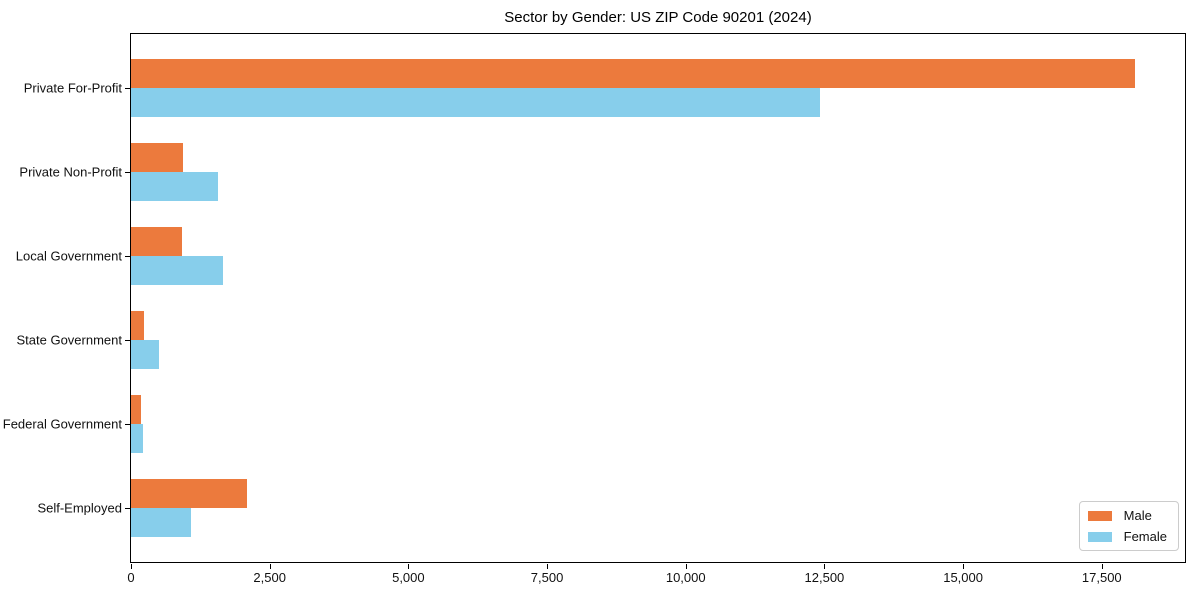  What do you see at coordinates (824, 577) in the screenshot?
I see `x-axis-tick-label: 12,500` at bounding box center [824, 577].